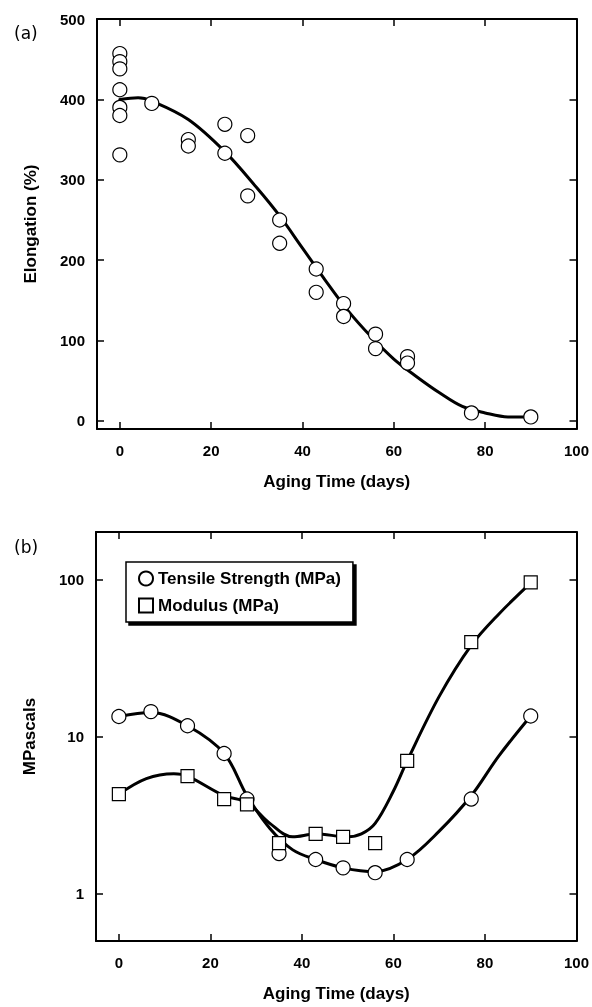  What do you see at coordinates (26, 546) in the screenshot?
I see `text: (b)` at bounding box center [26, 546].